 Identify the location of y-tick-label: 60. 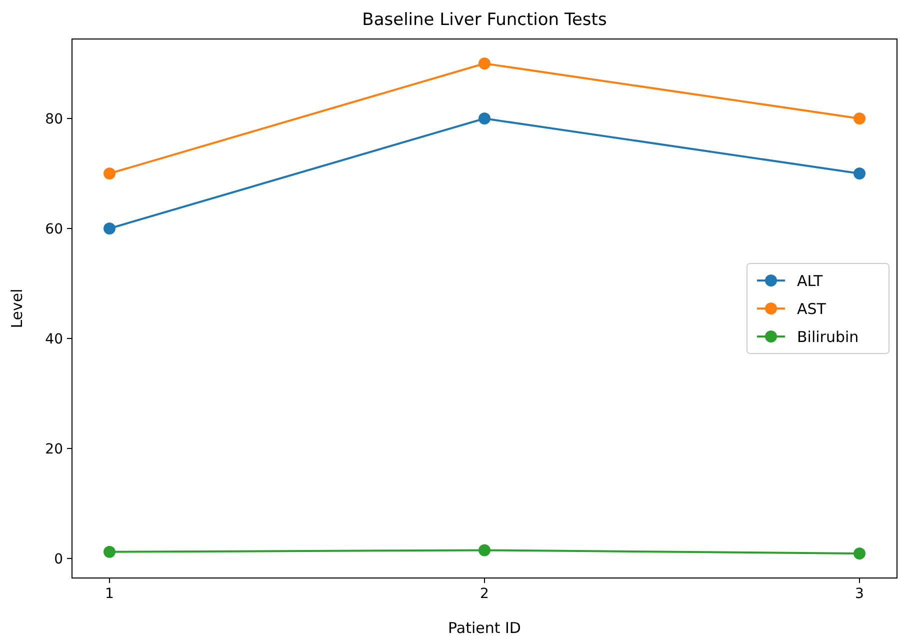
(54, 229).